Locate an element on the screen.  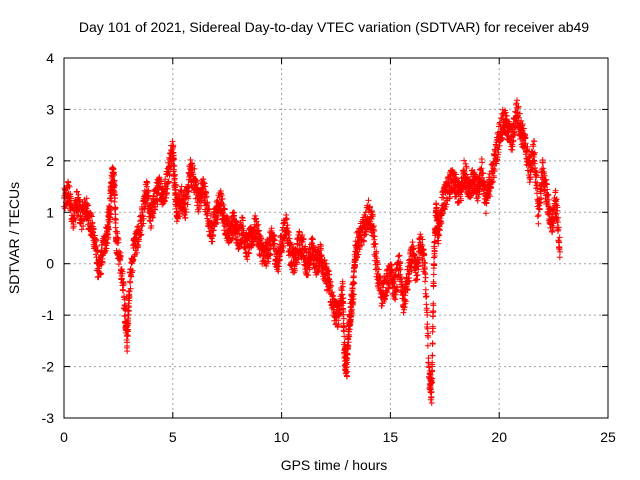
y-tick-label: 0 is located at coordinates (50, 264).